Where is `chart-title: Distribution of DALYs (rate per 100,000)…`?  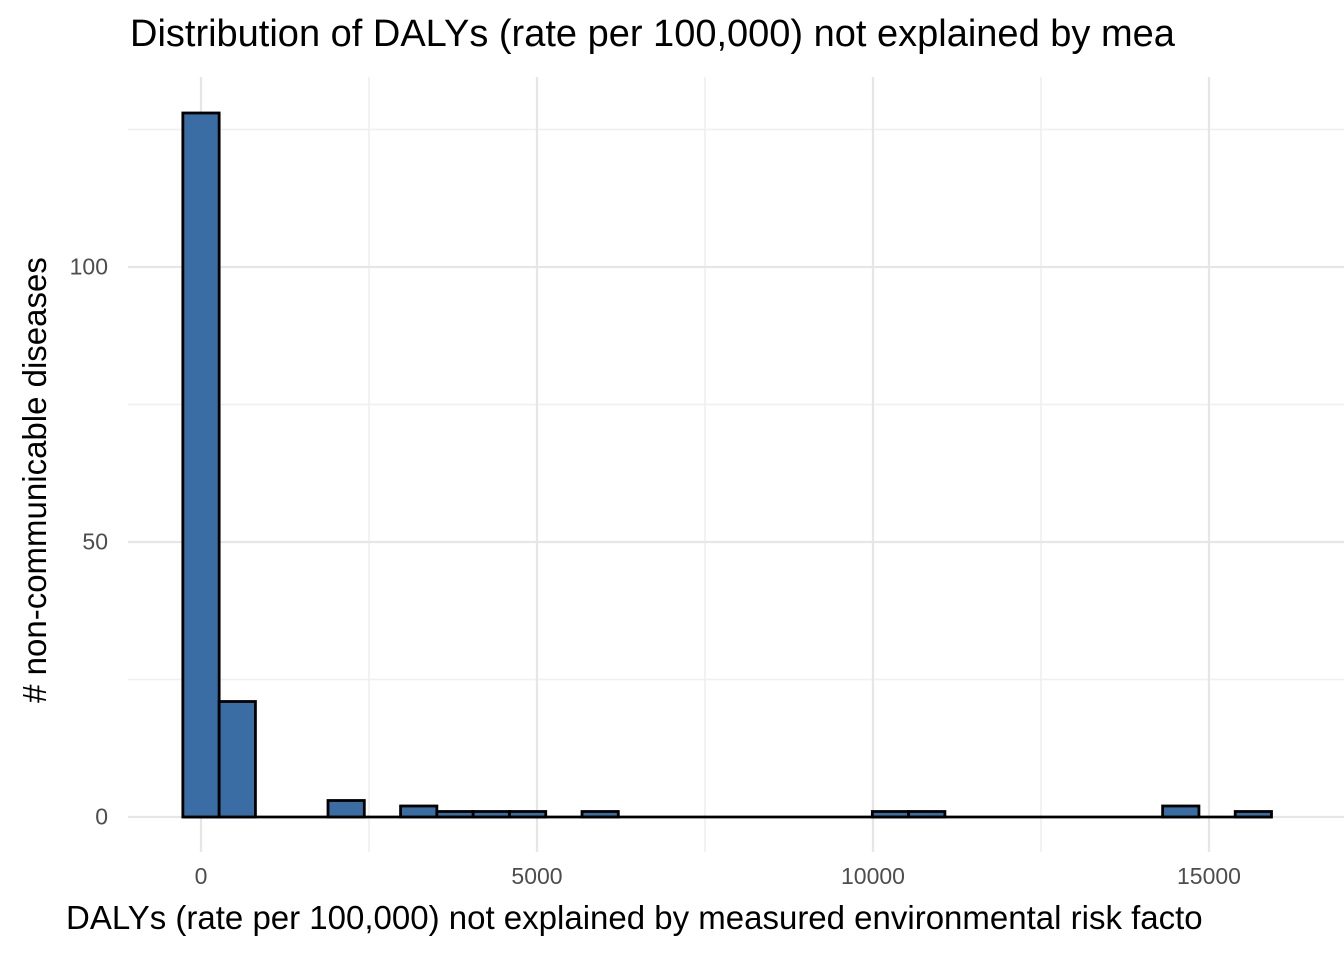
chart-title: Distribution of DALYs (rate per 100,000)… is located at coordinates (652, 34).